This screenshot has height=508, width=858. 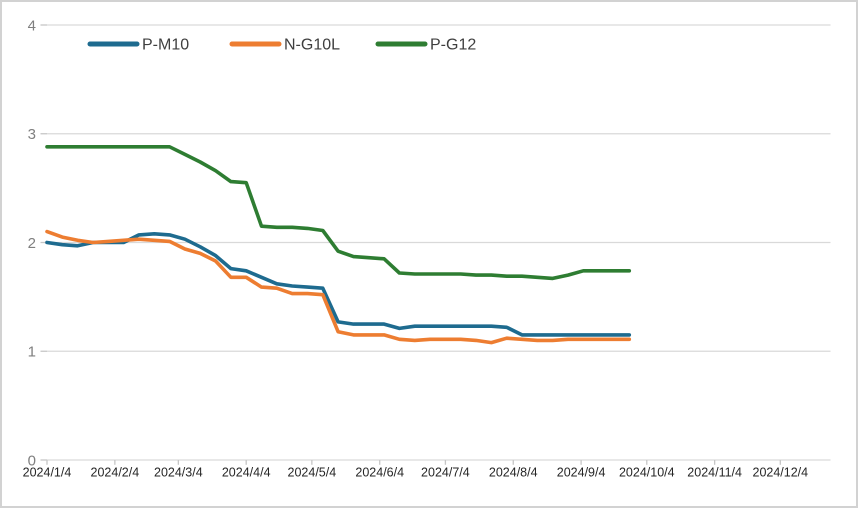 I want to click on legend-label-n-g10l: N-G10L, so click(x=312, y=45).